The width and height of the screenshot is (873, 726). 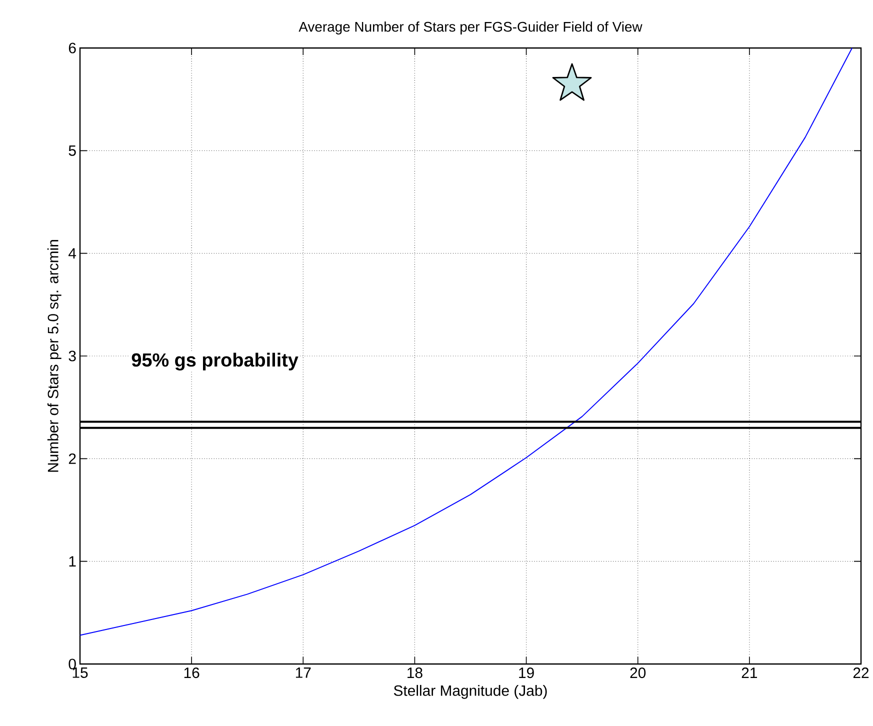 I want to click on y-tick-label: 2, so click(x=72, y=458).